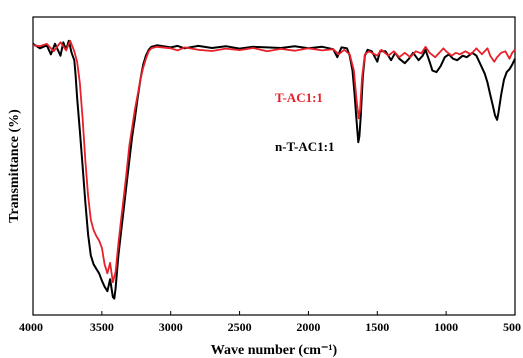 The image size is (523, 358). Describe the element at coordinates (14, 166) in the screenshot. I see `y-axis-title: Transmittance (%)` at that location.